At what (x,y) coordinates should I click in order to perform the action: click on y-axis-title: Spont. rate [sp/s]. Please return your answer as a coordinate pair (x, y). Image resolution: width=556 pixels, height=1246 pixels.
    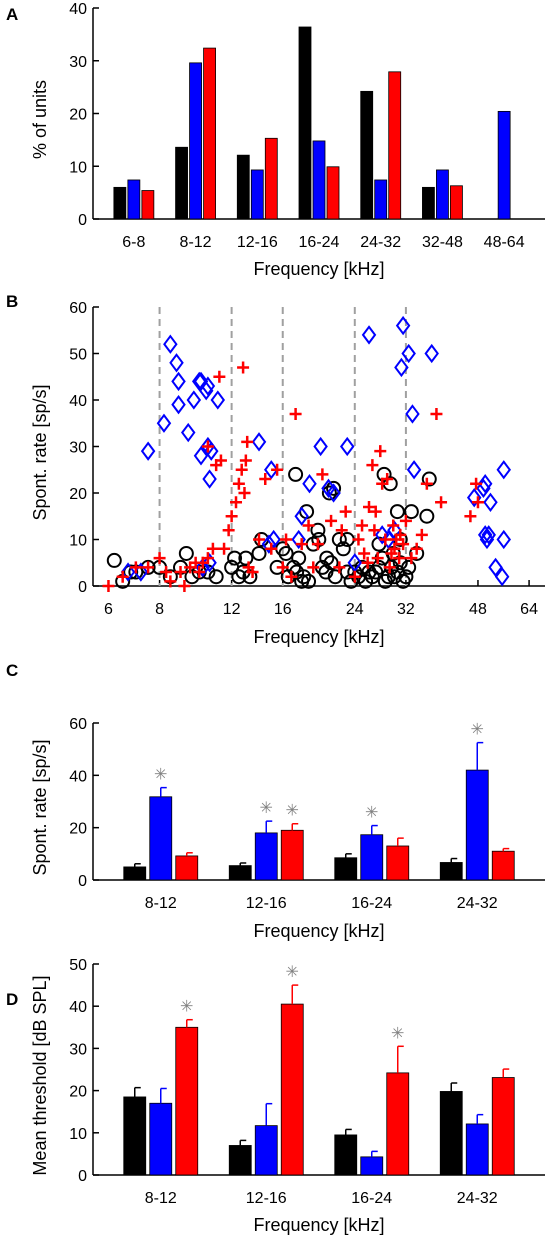
    Looking at the image, I should click on (40, 452).